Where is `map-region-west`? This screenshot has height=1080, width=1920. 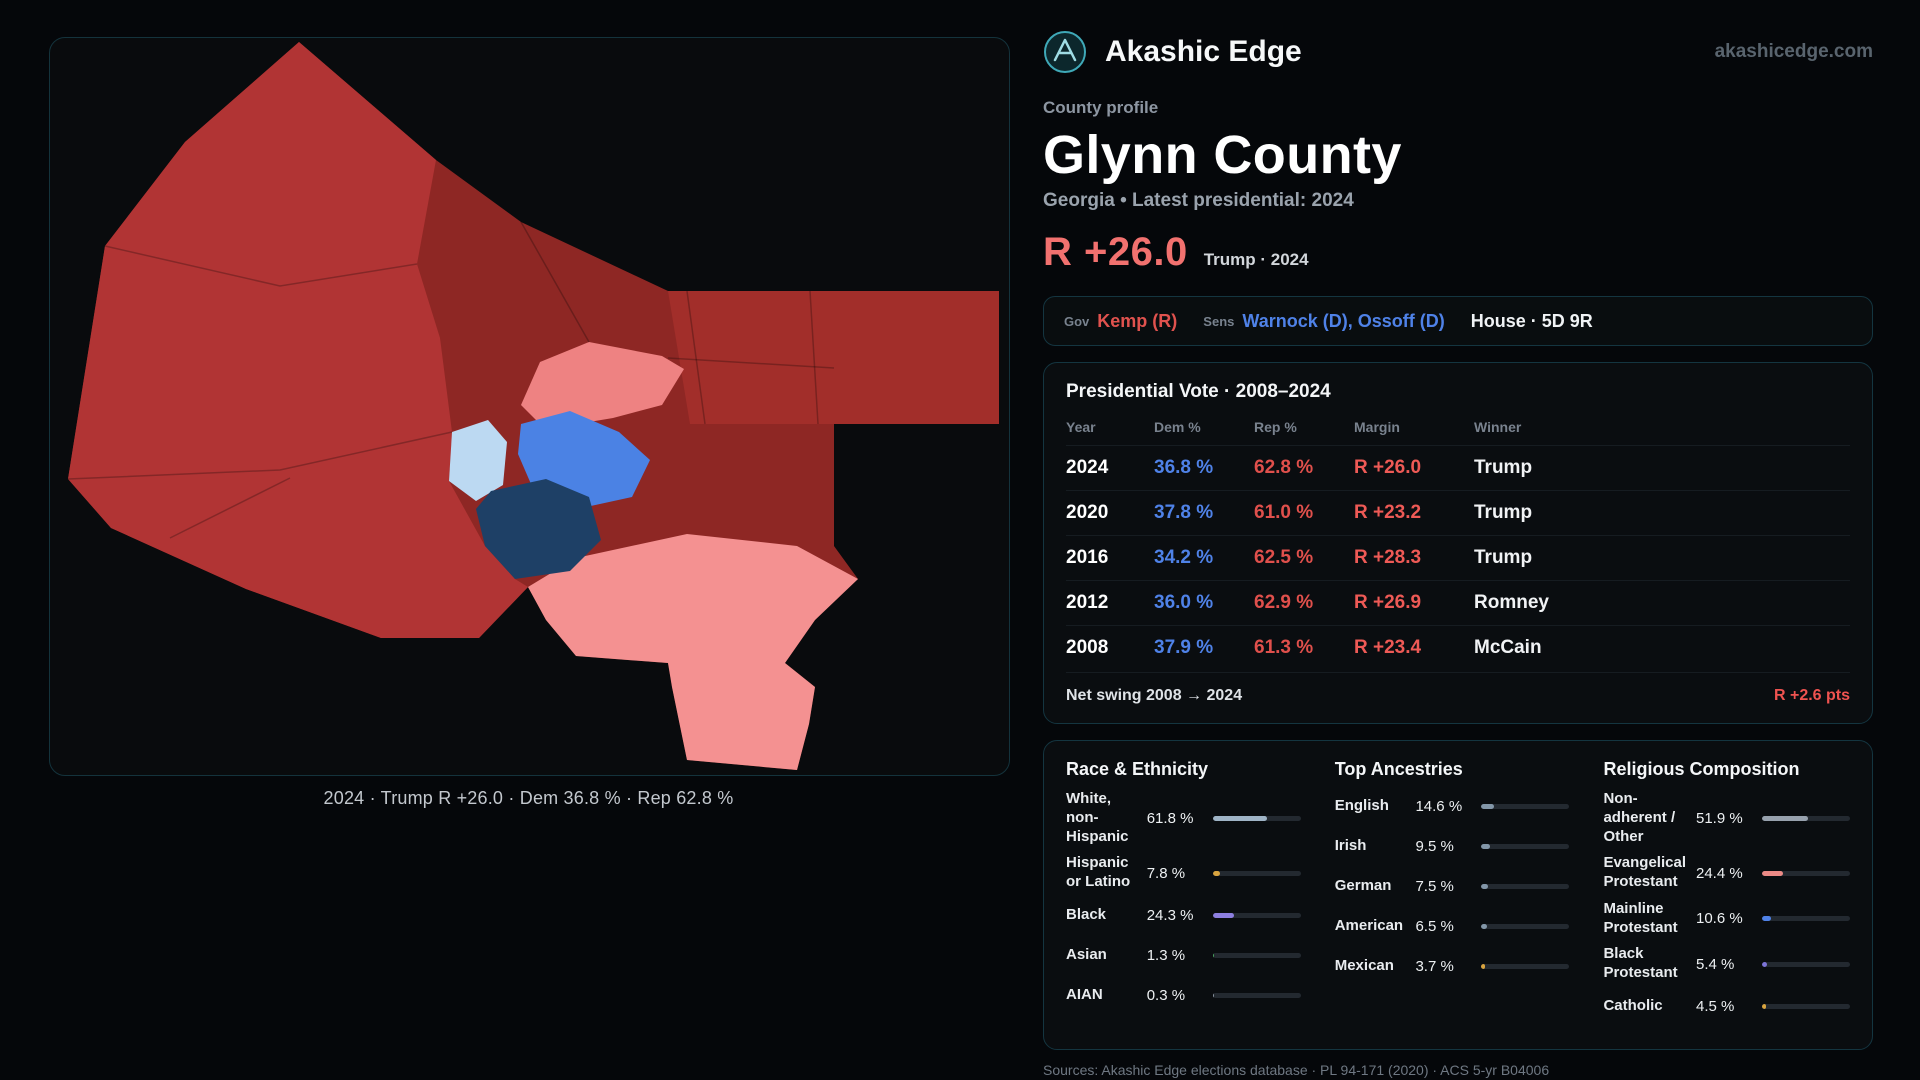
map-region-west is located at coordinates (298, 340).